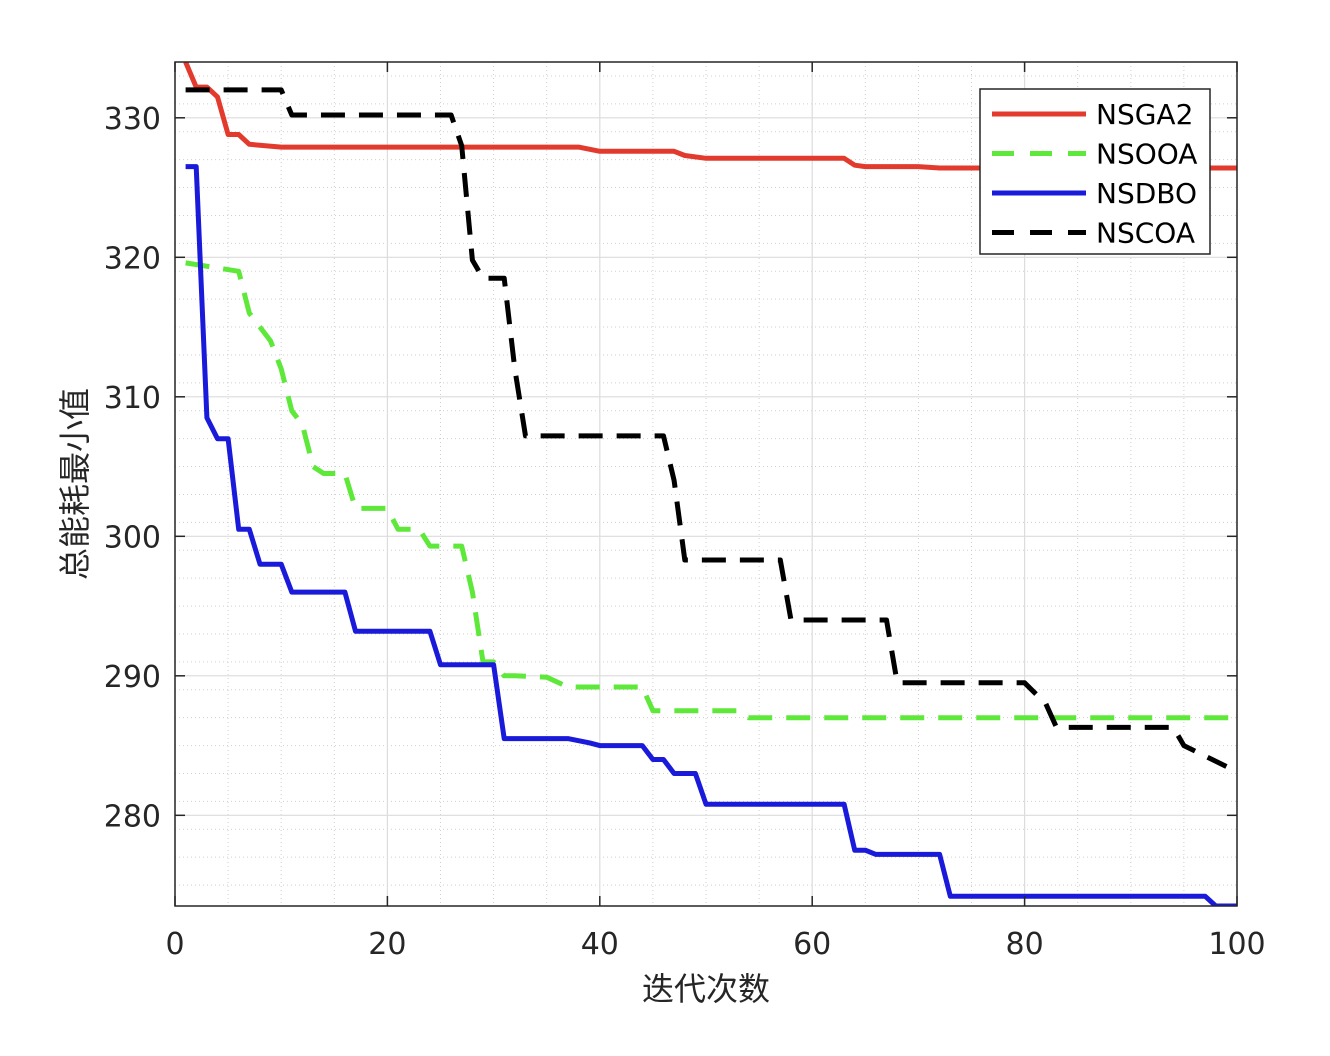 The height and width of the screenshot is (1056, 1330). Describe the element at coordinates (75, 484) in the screenshot. I see `y-axis-label: 总能耗最小值` at that location.